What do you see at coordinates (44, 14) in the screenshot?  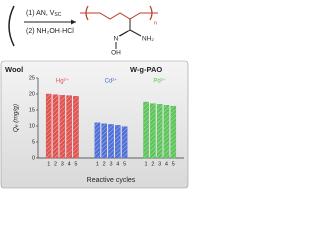 I see `step-1: (1) AN, VSC` at bounding box center [44, 14].